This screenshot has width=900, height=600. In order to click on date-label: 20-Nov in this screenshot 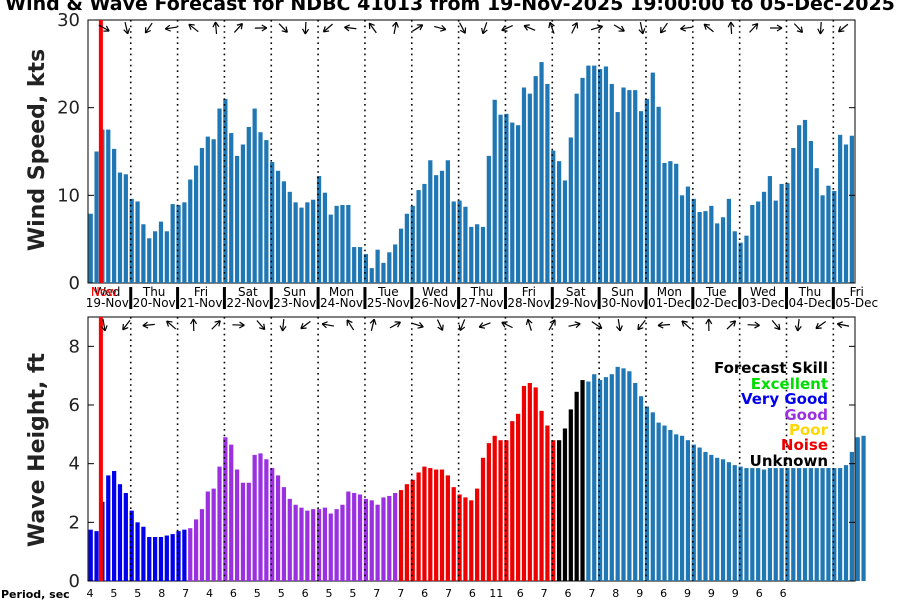, I will do `click(154, 303)`.